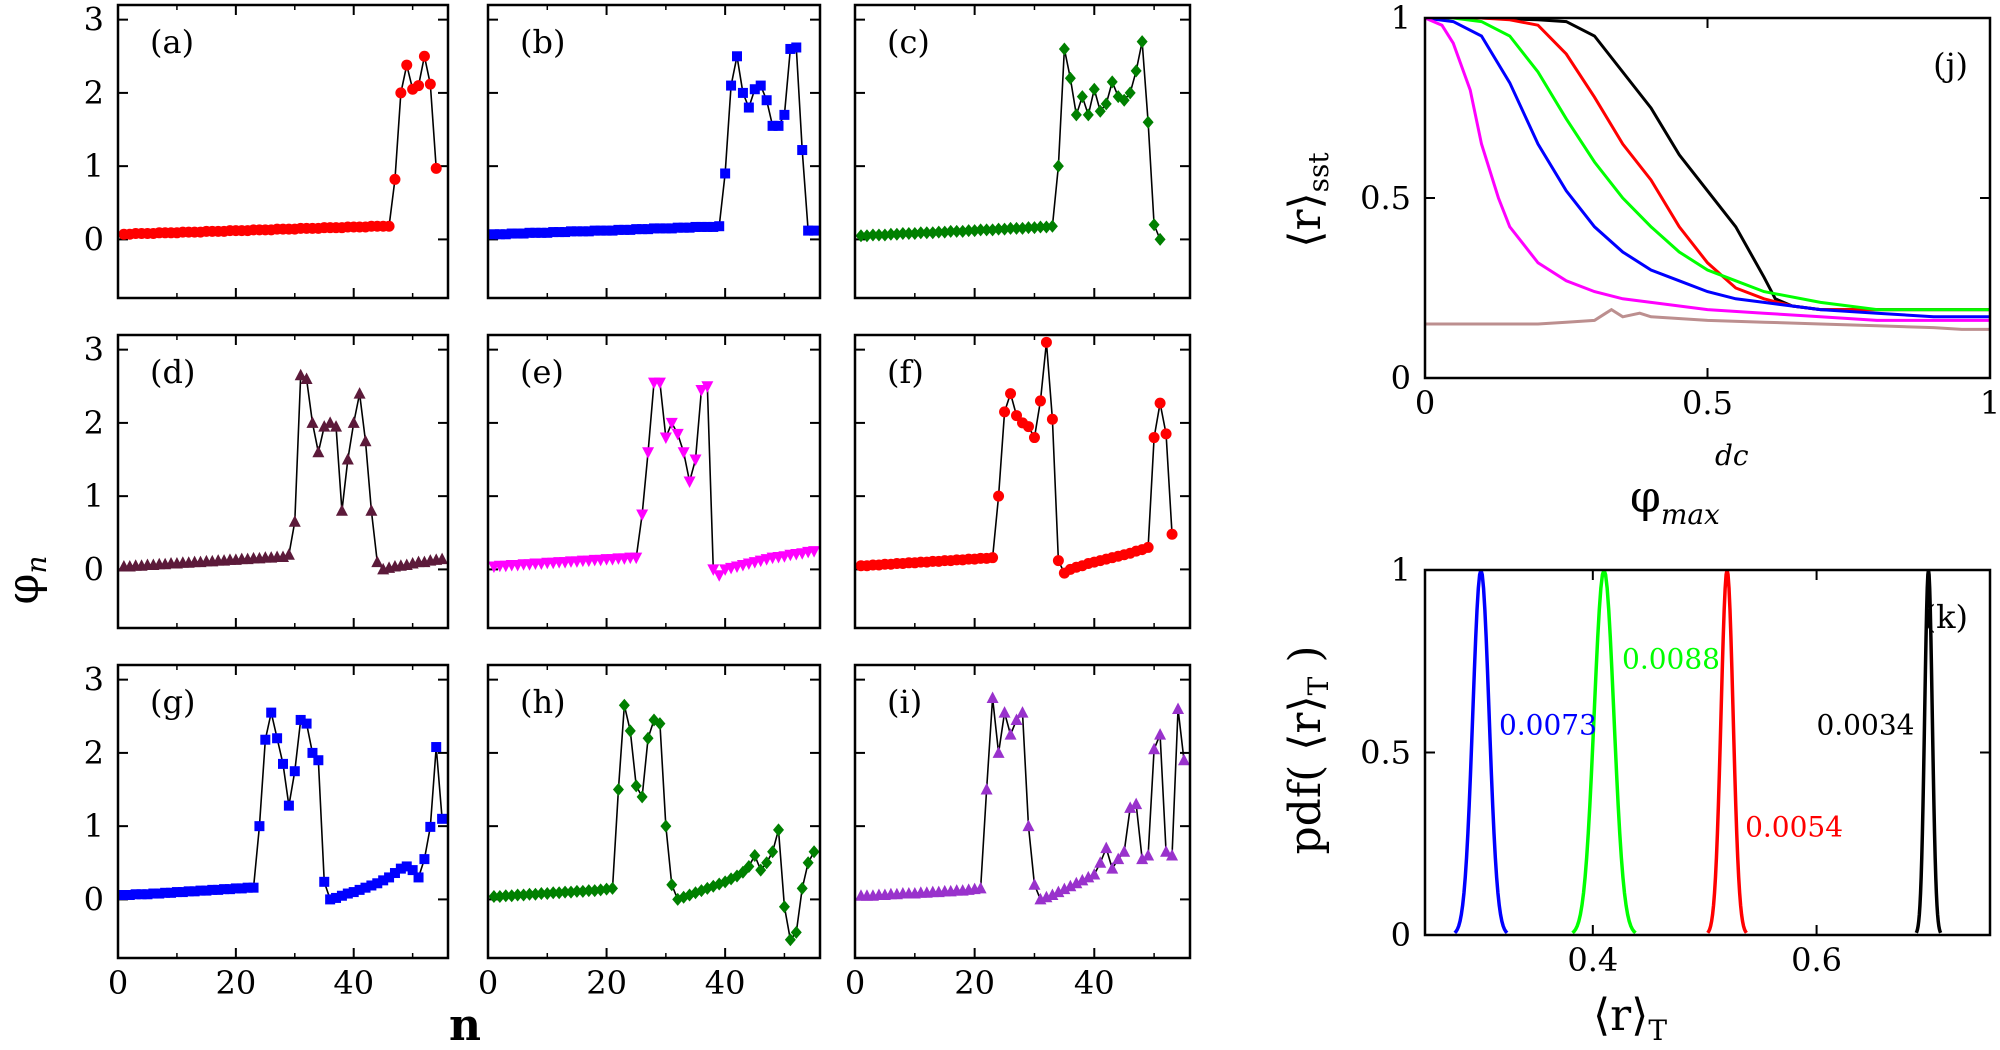  What do you see at coordinates (1727, 752) in the screenshot?
I see `series-peak` at bounding box center [1727, 752].